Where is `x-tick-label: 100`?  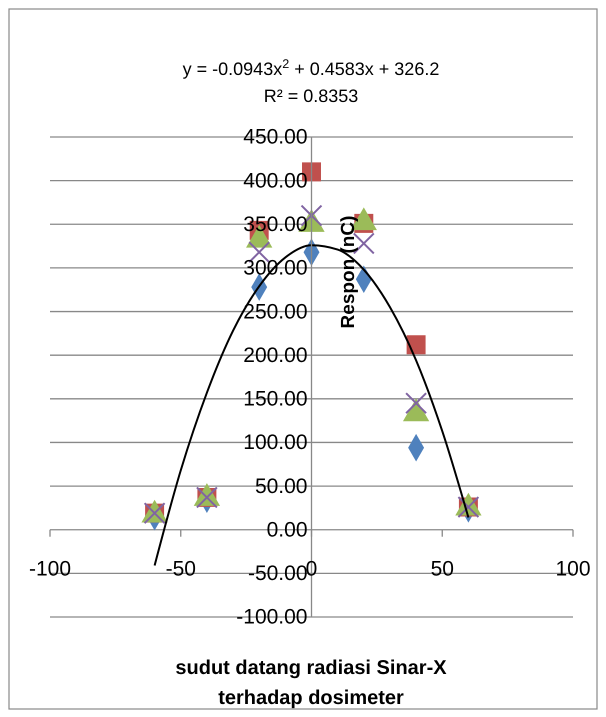 x-tick-label: 100 is located at coordinates (573, 569).